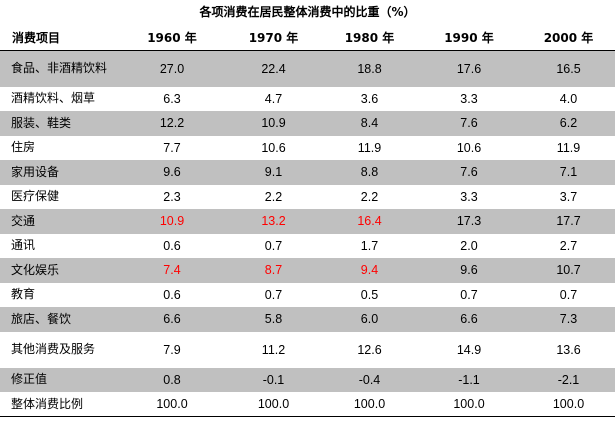  Describe the element at coordinates (469, 349) in the screenshot. I see `value-cell: 14.9` at that location.